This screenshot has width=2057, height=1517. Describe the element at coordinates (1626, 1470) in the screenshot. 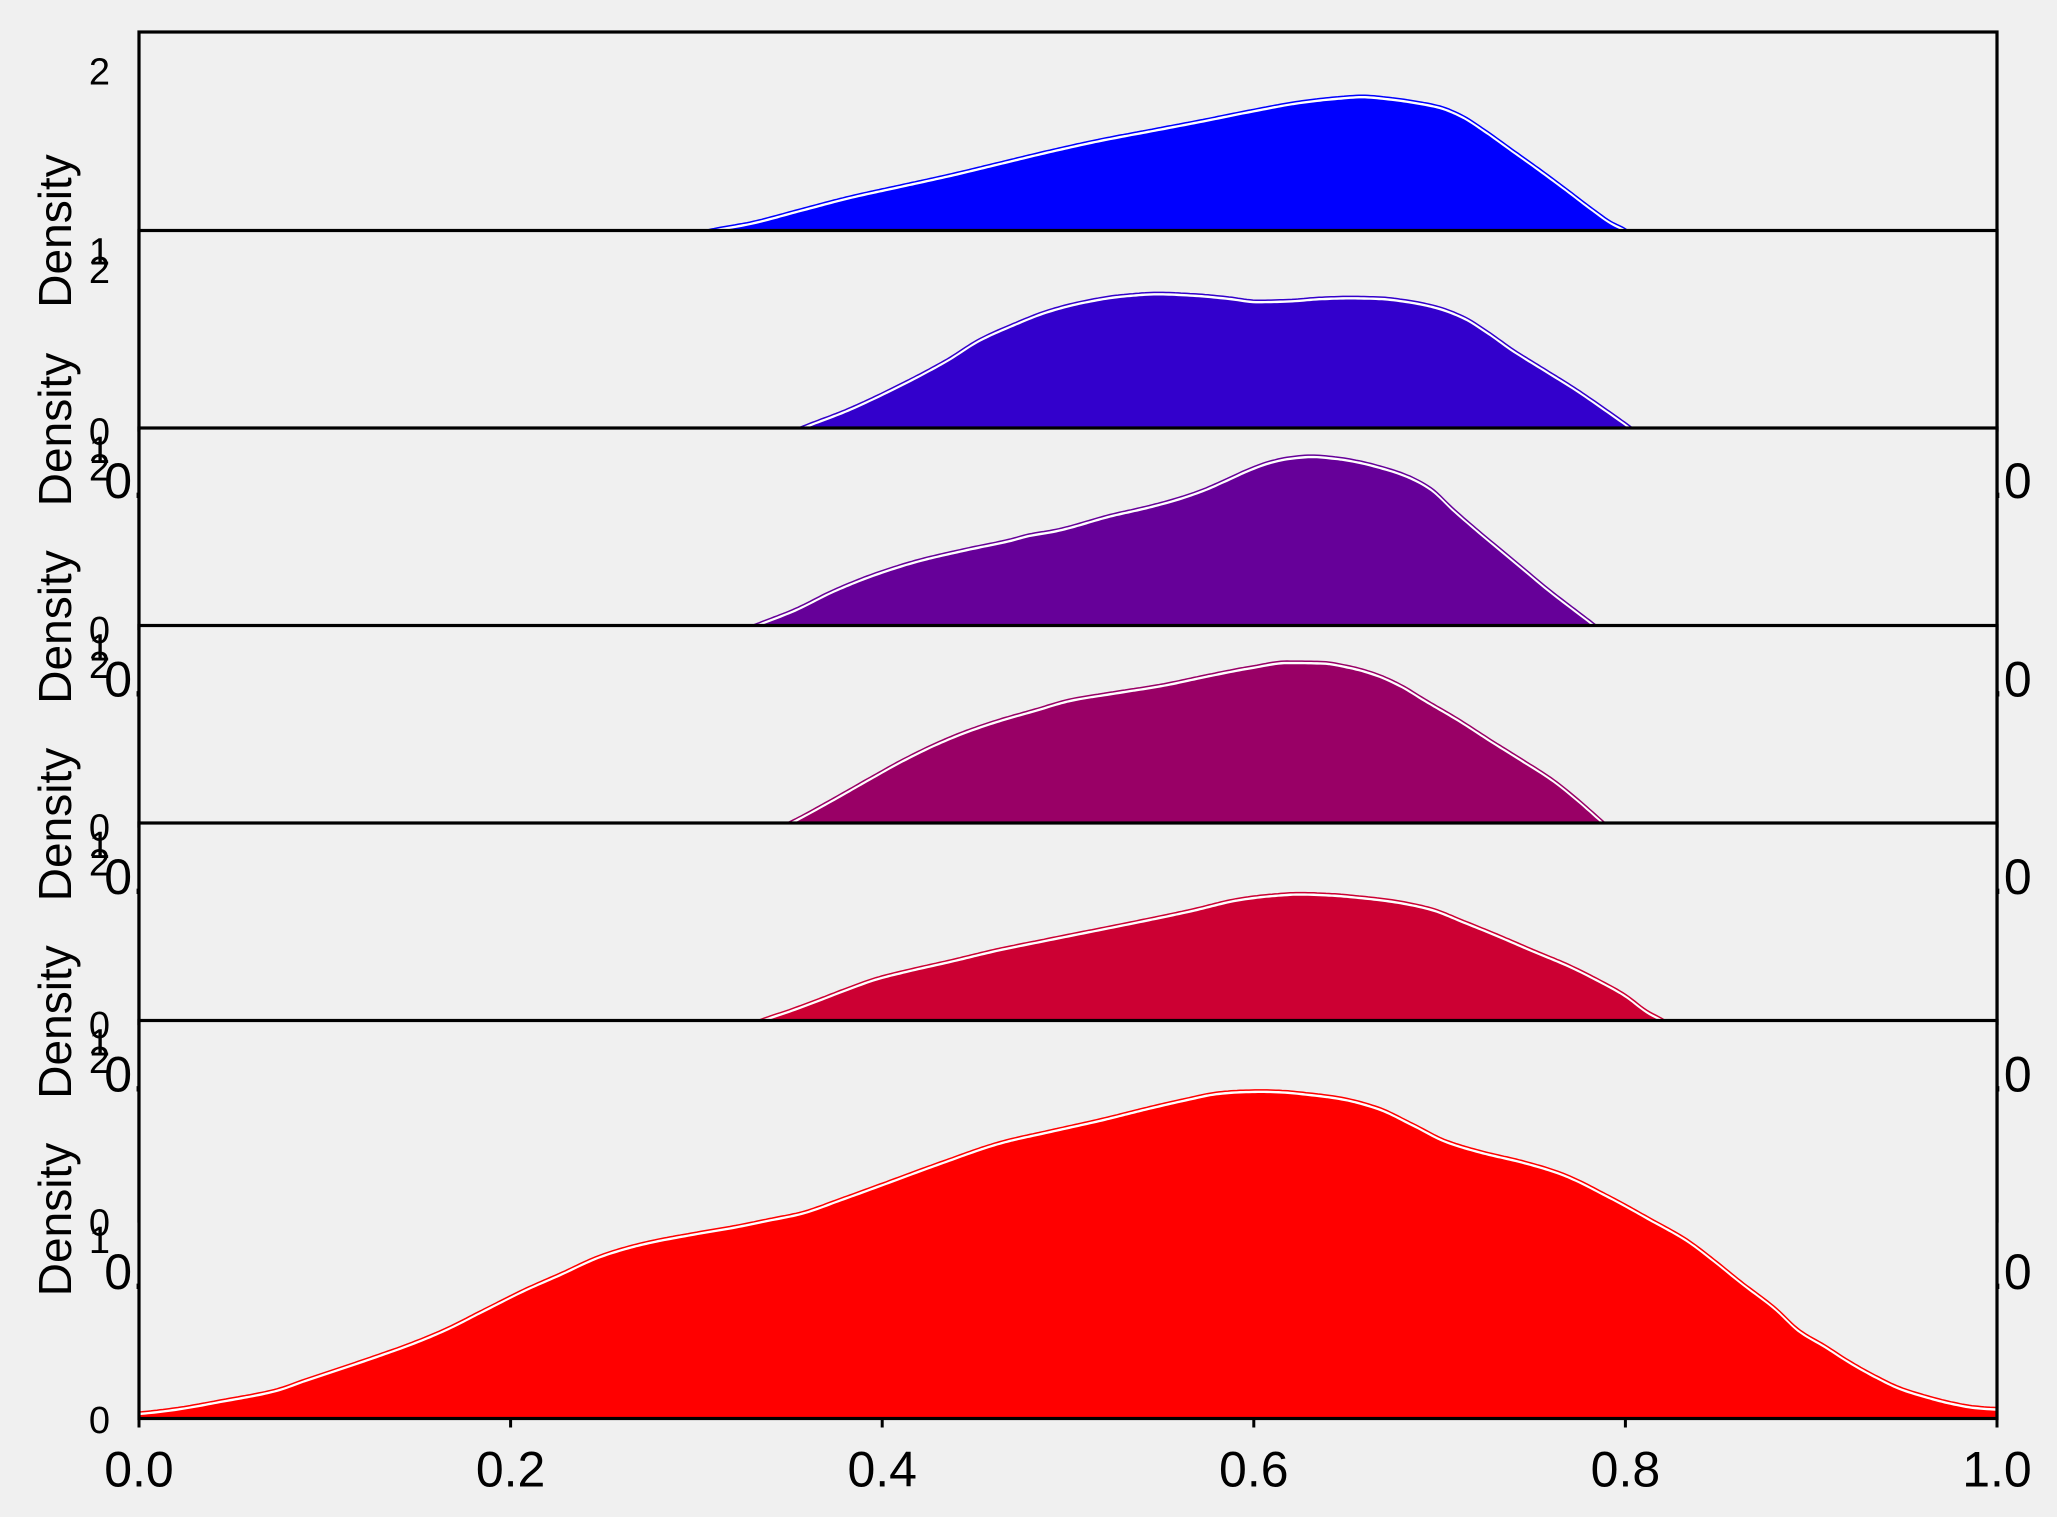

I see `svg-text: 0.8` at that location.